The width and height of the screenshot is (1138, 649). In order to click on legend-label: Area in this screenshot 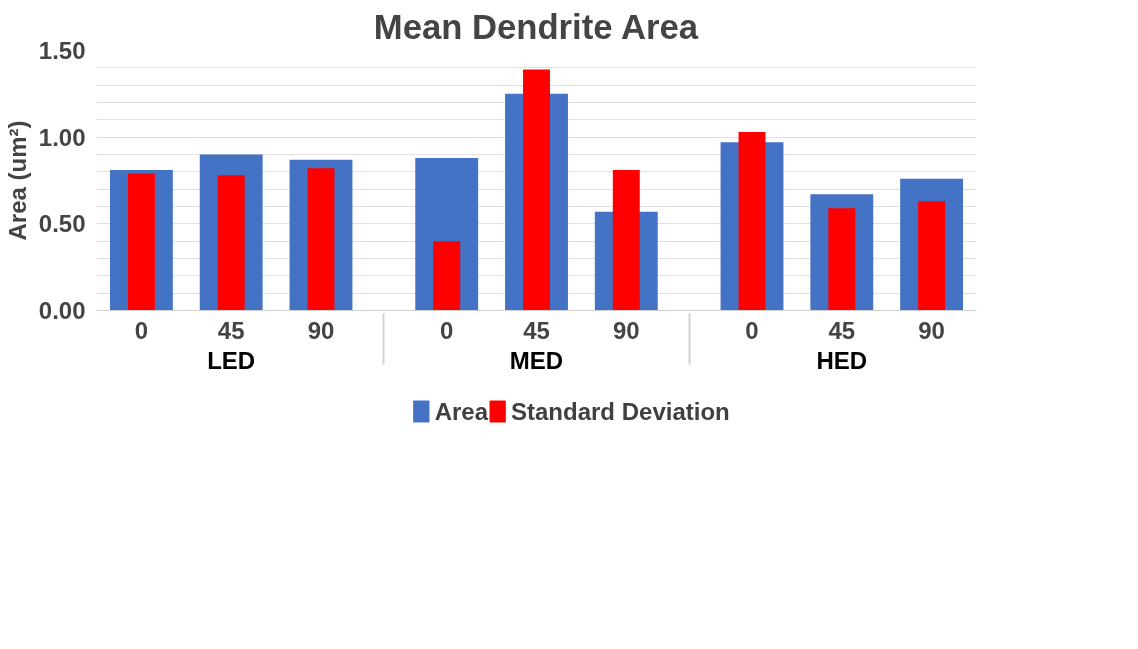, I will do `click(461, 411)`.